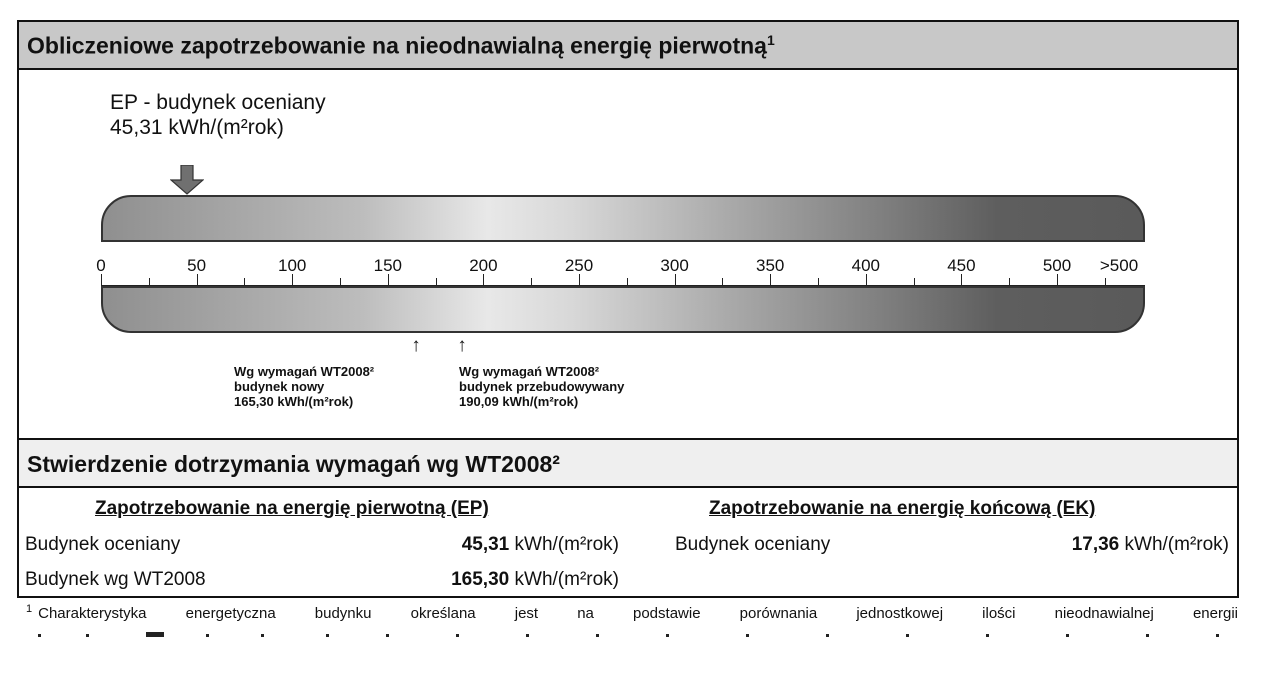 The image size is (1280, 679). What do you see at coordinates (387, 265) in the screenshot?
I see `scale-label: 150` at bounding box center [387, 265].